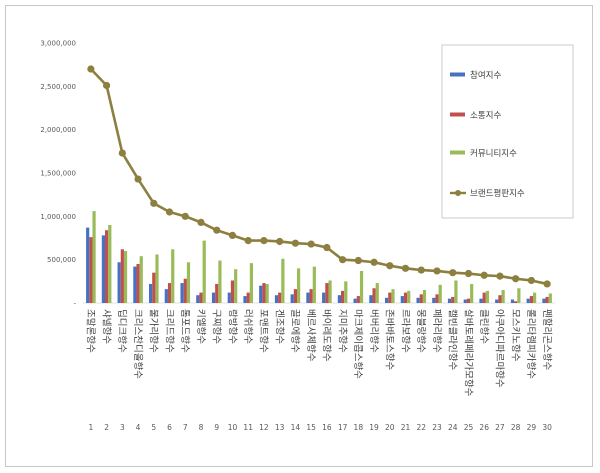 This screenshot has height=473, width=600. Describe the element at coordinates (295, 331) in the screenshot. I see `x-tick-label: 끌로에향수` at that location.